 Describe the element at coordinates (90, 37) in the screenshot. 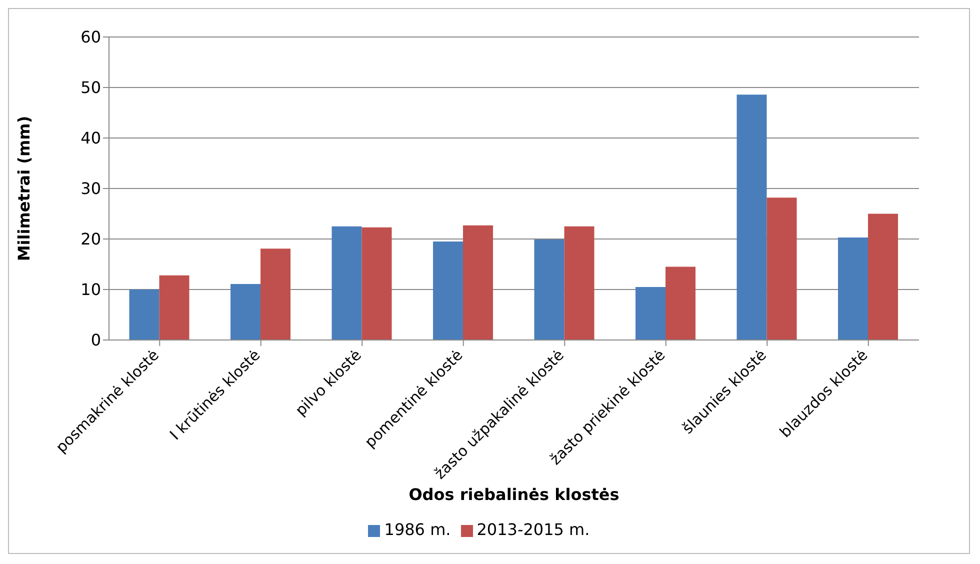

I see `y-tick-label: 60` at that location.